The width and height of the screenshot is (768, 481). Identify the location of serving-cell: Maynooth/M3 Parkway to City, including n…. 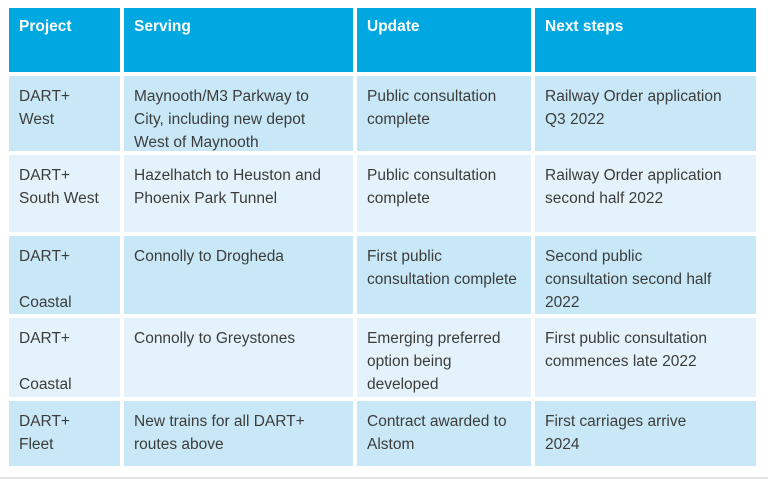
(238, 113).